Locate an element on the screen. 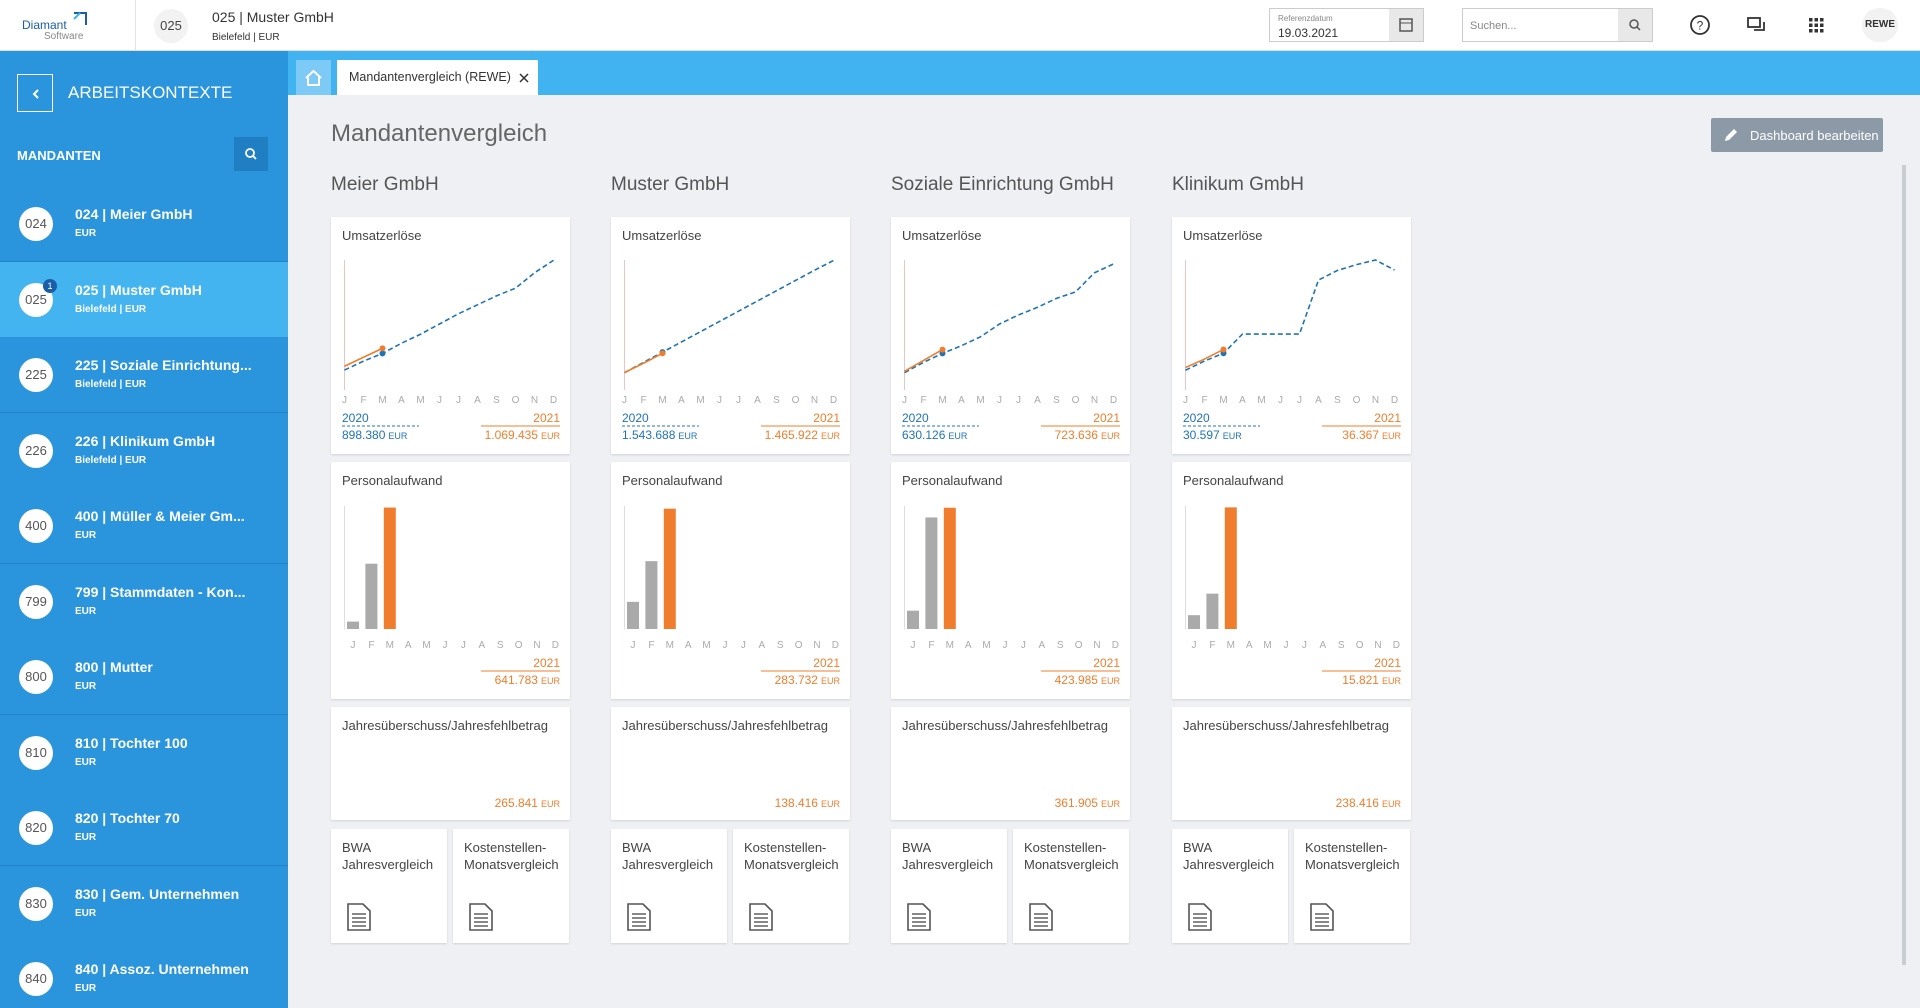 The width and height of the screenshot is (1920, 1008). edit-dashboard-button: Dashboard bearbeiten is located at coordinates (1797, 135).